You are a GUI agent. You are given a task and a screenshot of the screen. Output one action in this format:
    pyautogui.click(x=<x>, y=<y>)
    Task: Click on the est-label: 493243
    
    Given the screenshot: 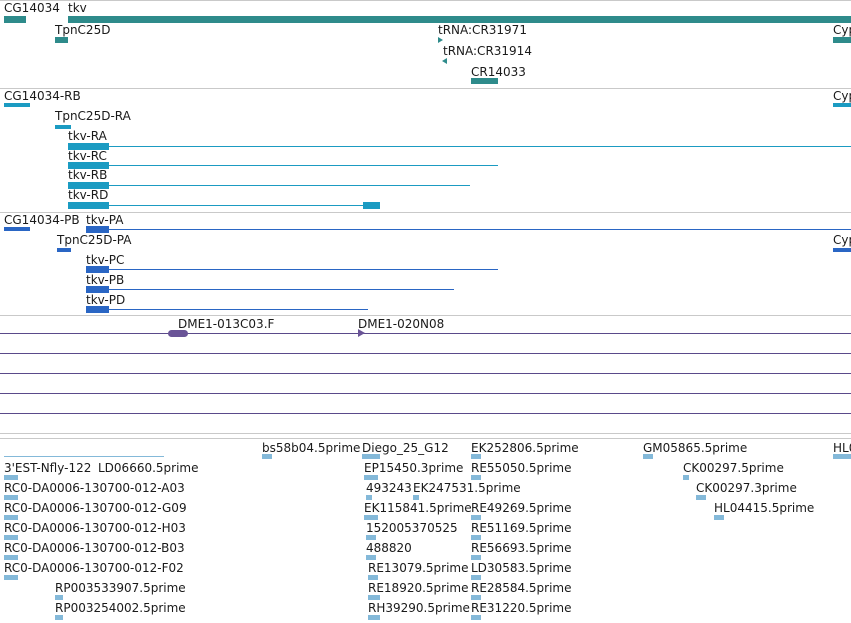 What is the action you would take?
    pyautogui.click(x=389, y=488)
    